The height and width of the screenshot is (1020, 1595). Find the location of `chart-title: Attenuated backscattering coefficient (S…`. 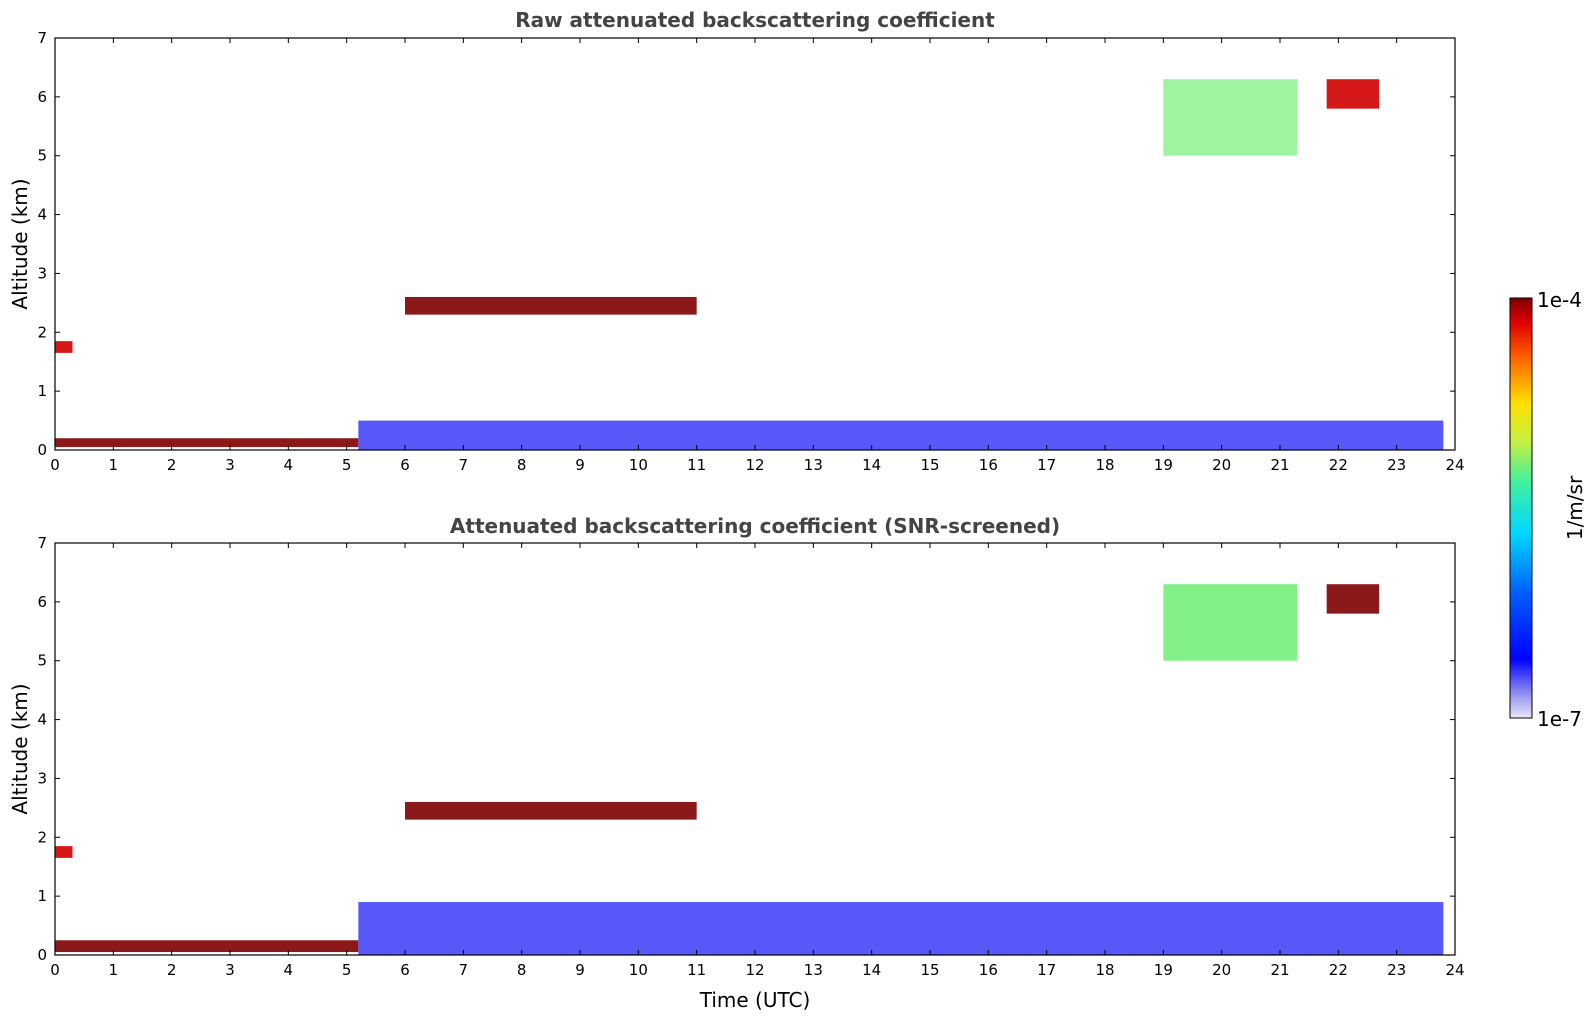

chart-title: Attenuated backscattering coefficient (S… is located at coordinates (755, 526).